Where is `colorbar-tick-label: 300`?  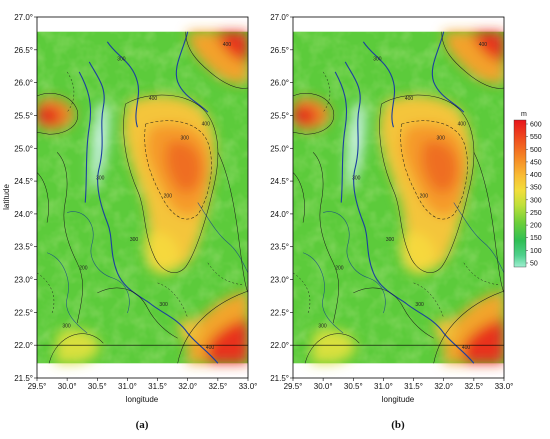 colorbar-tick-label: 300 is located at coordinates (536, 200).